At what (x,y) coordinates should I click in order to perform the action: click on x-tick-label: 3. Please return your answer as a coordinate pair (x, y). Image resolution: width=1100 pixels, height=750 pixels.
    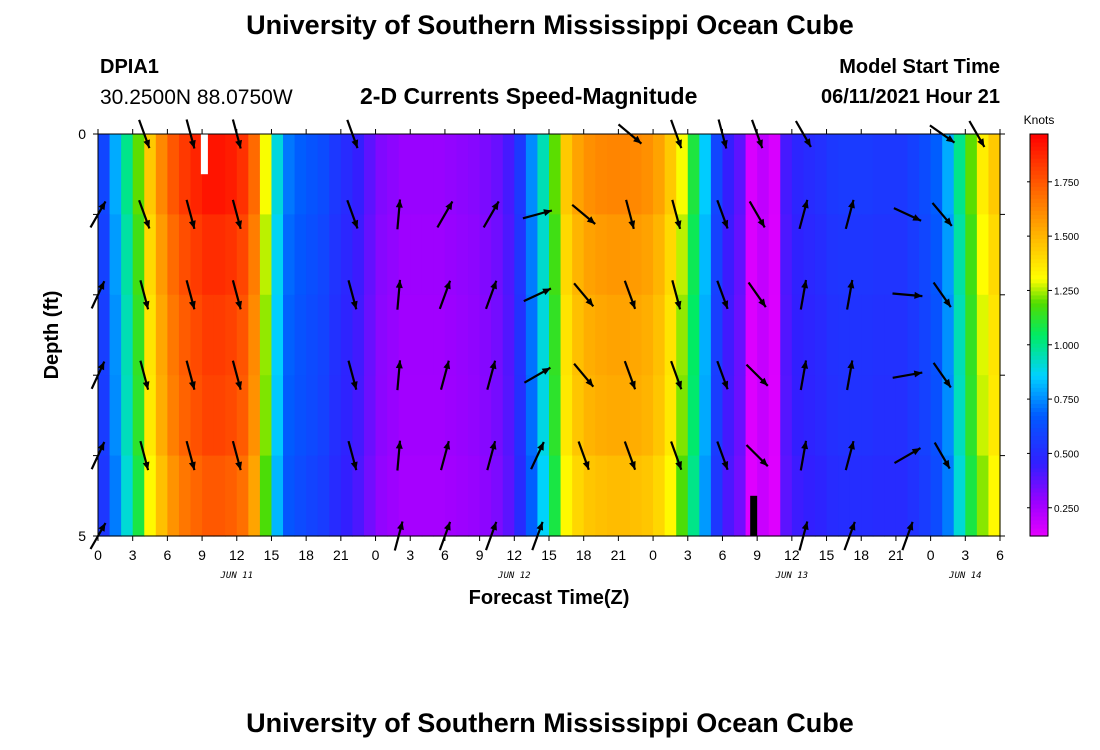
    Looking at the image, I should click on (133, 555).